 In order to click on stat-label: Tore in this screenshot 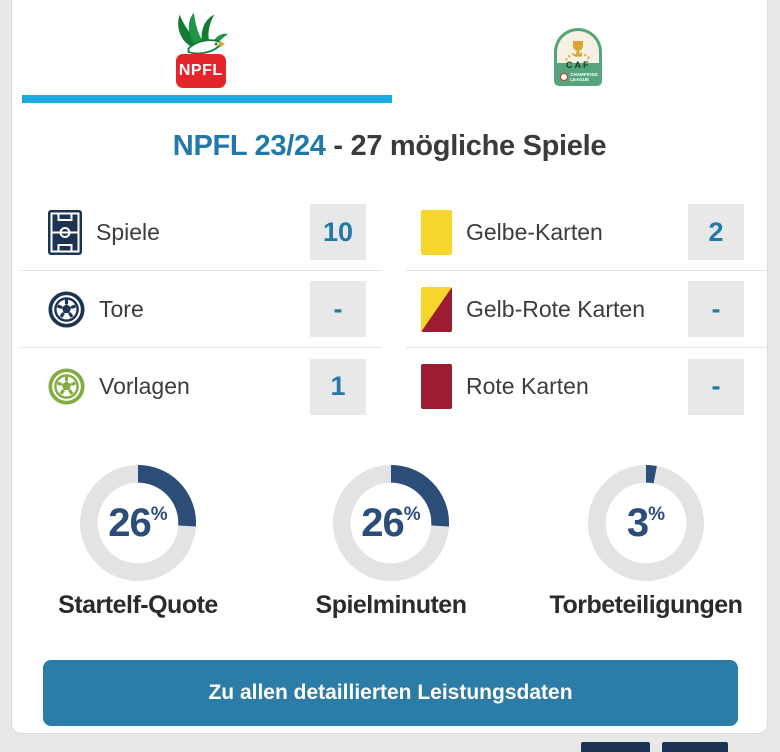, I will do `click(121, 308)`.